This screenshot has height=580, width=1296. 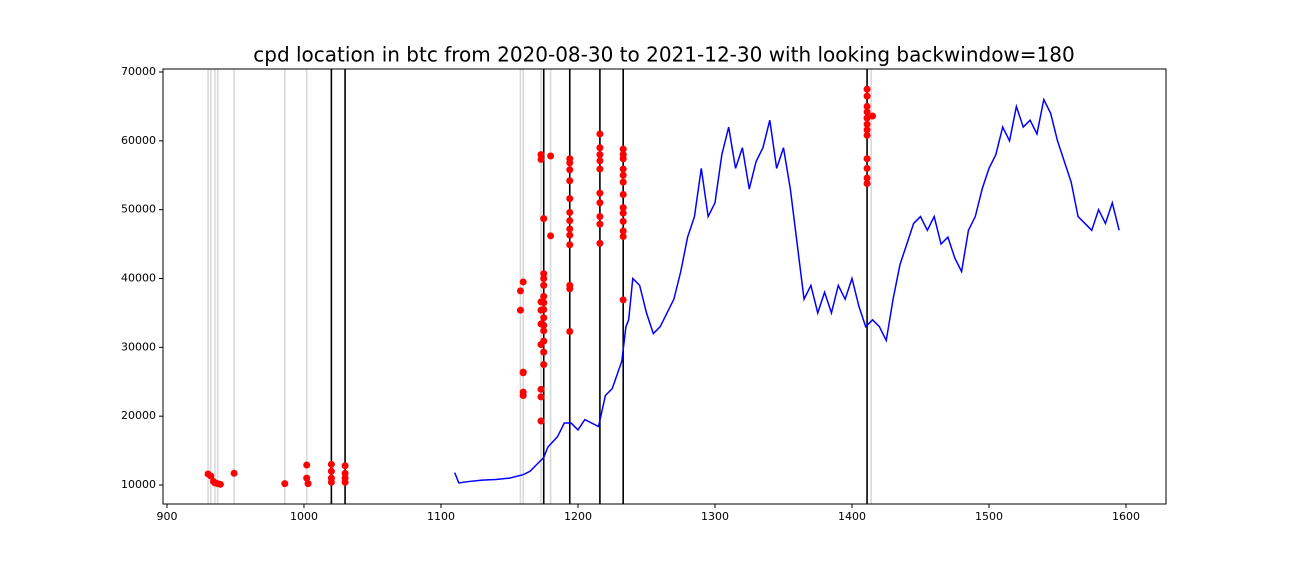 What do you see at coordinates (441, 516) in the screenshot?
I see `x-tick-label: 1100` at bounding box center [441, 516].